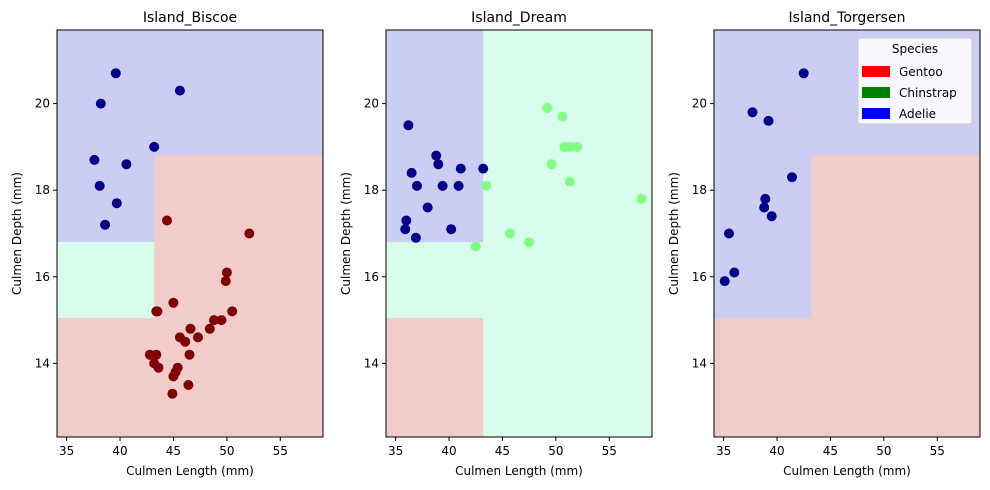 This screenshot has width=990, height=490. What do you see at coordinates (876, 113) in the screenshot?
I see `legend-swatch-adelie` at bounding box center [876, 113].